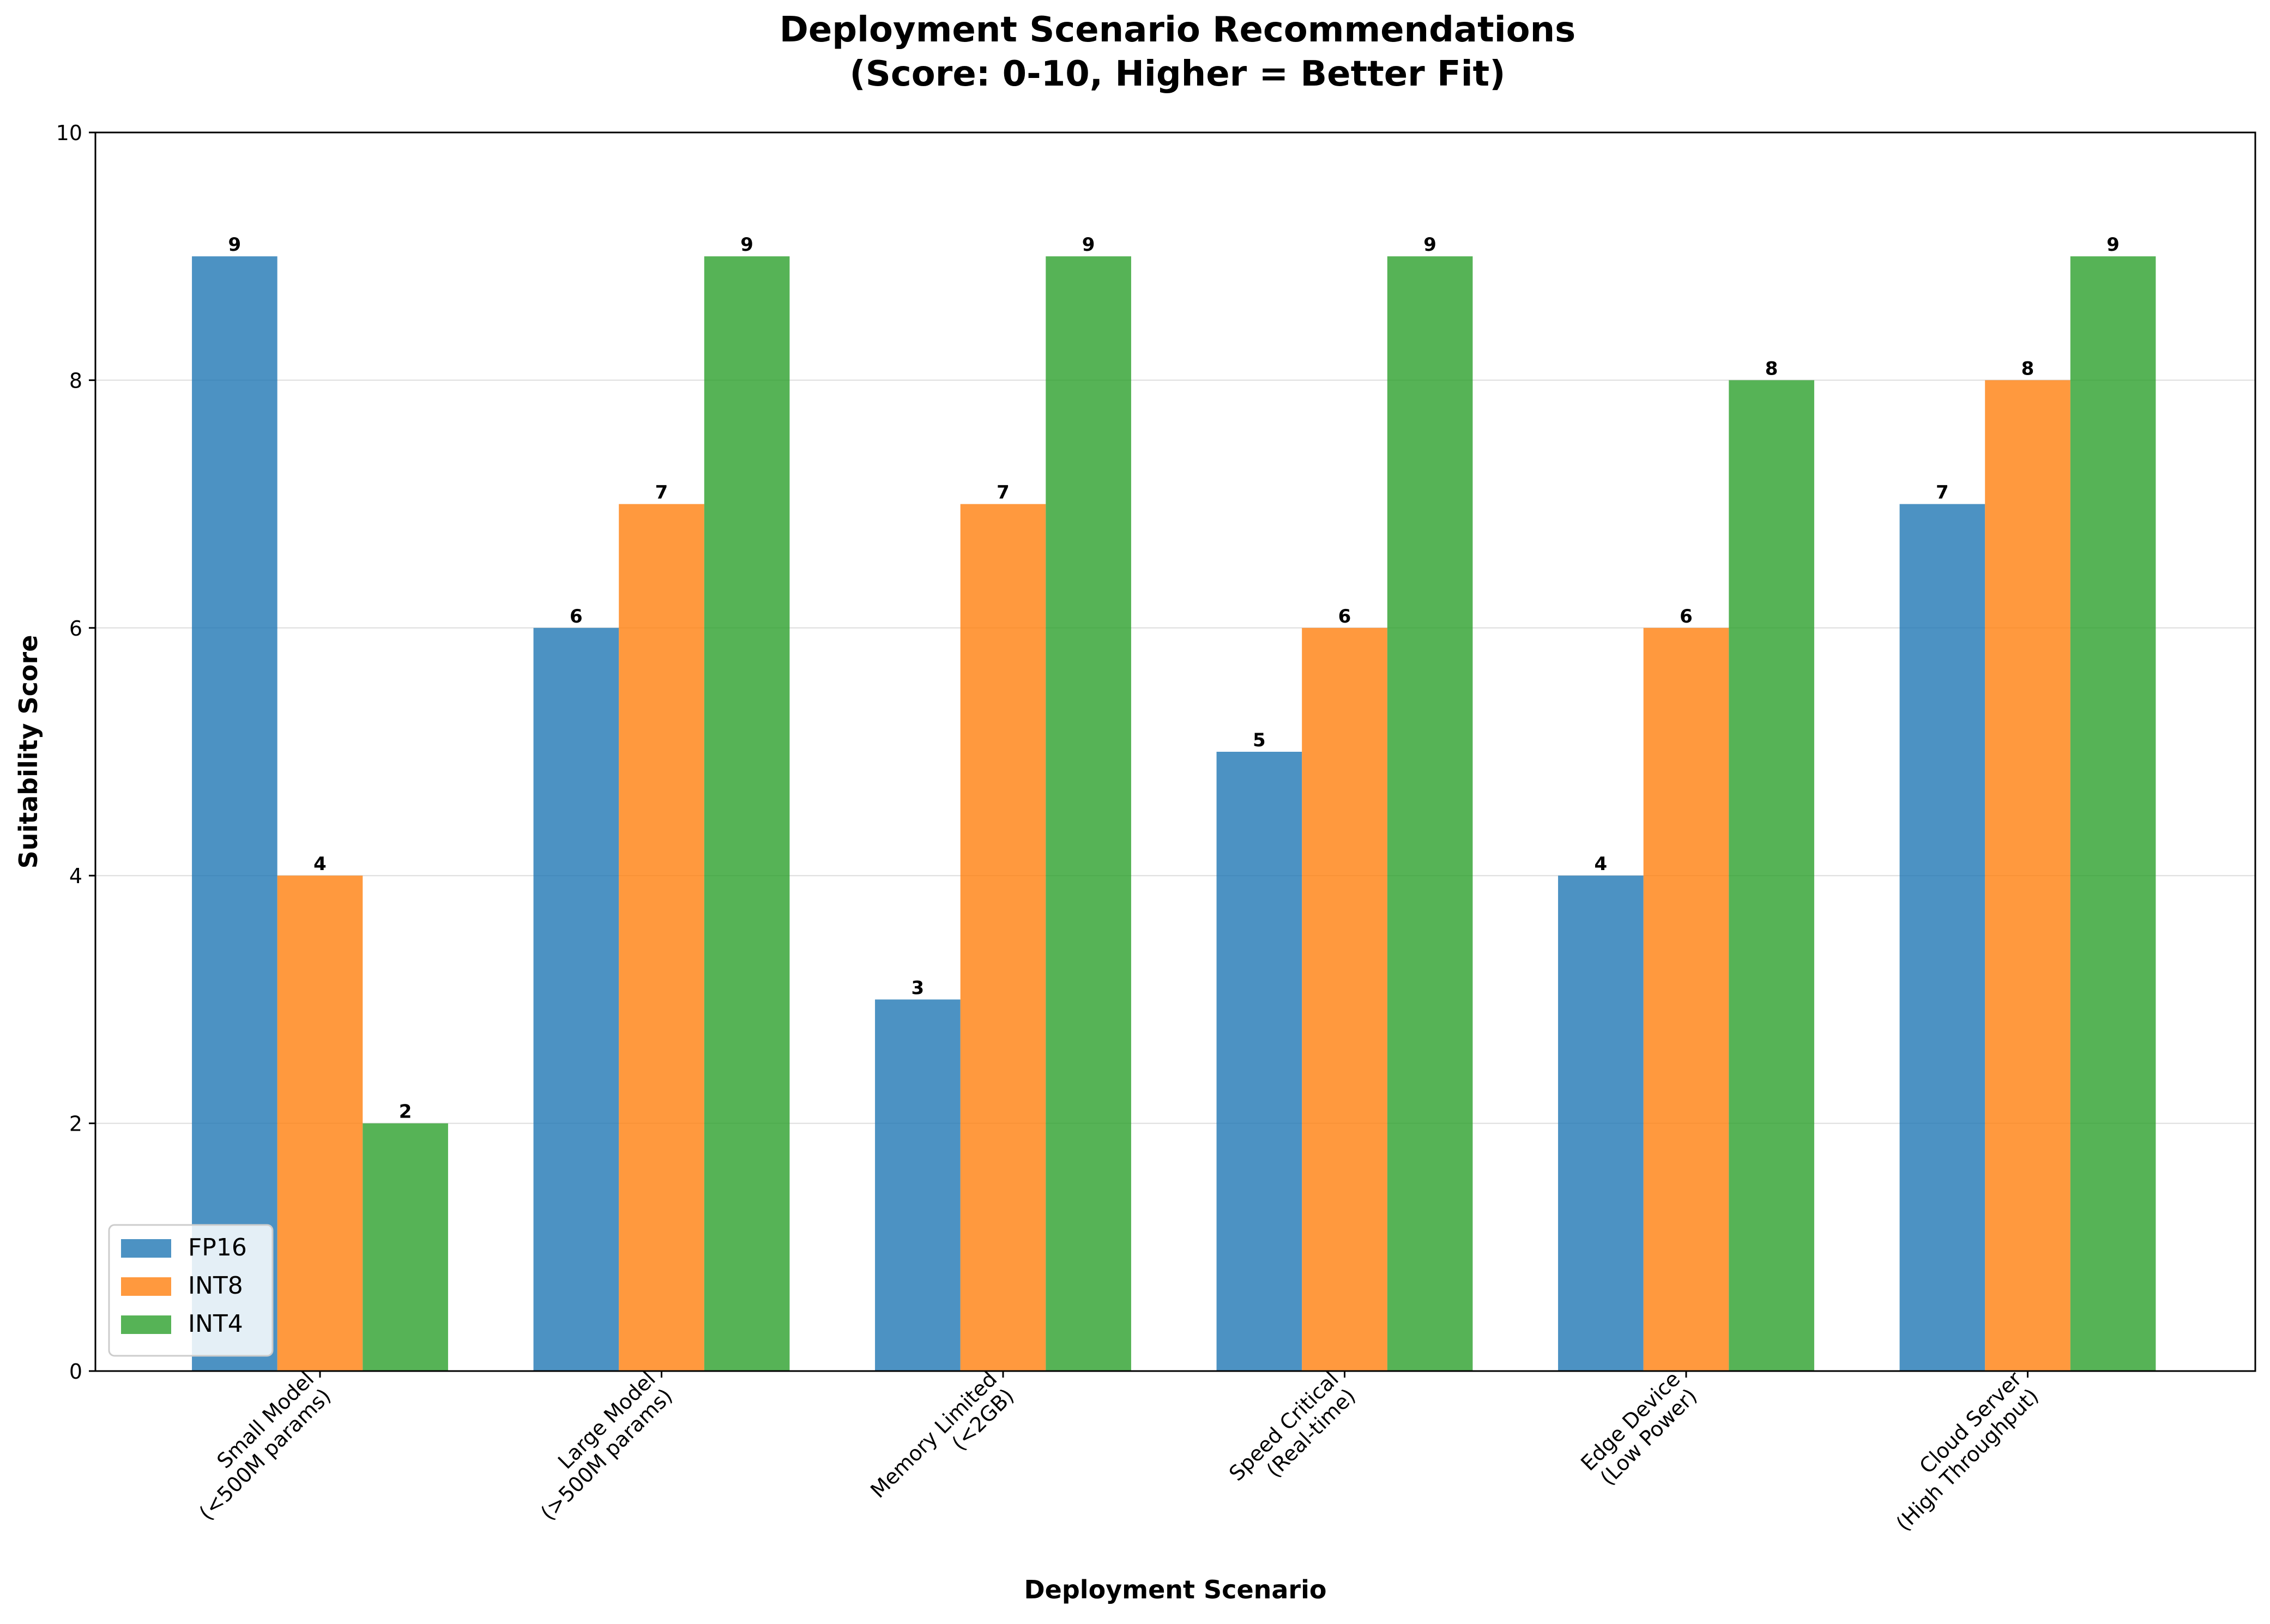 The width and height of the screenshot is (2270, 1624). What do you see at coordinates (215, 1286) in the screenshot?
I see `legend-label: INT8` at bounding box center [215, 1286].